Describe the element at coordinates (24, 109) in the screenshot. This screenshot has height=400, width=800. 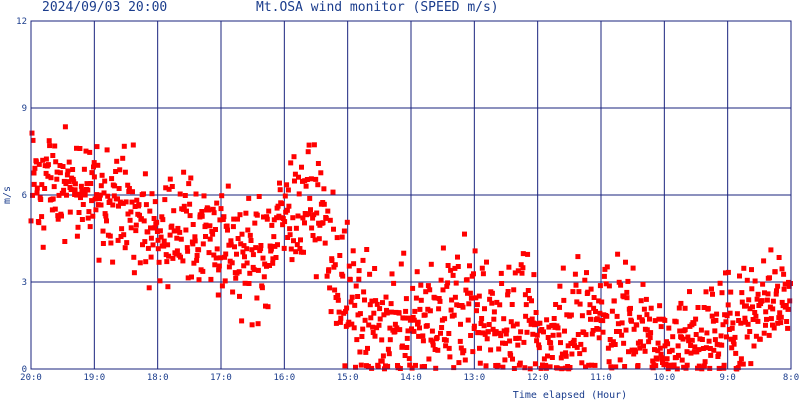
I see `y-tick-label: 9` at that location.